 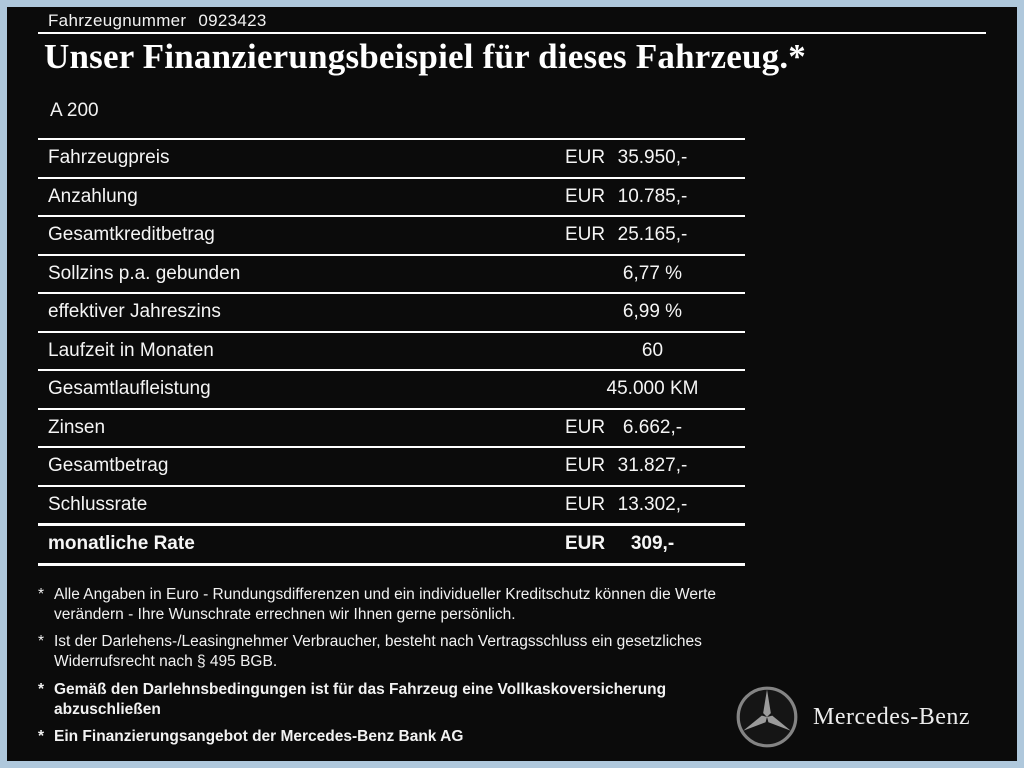 I want to click on finance-row: Zinsen EUR 6.662,-, so click(x=391, y=429).